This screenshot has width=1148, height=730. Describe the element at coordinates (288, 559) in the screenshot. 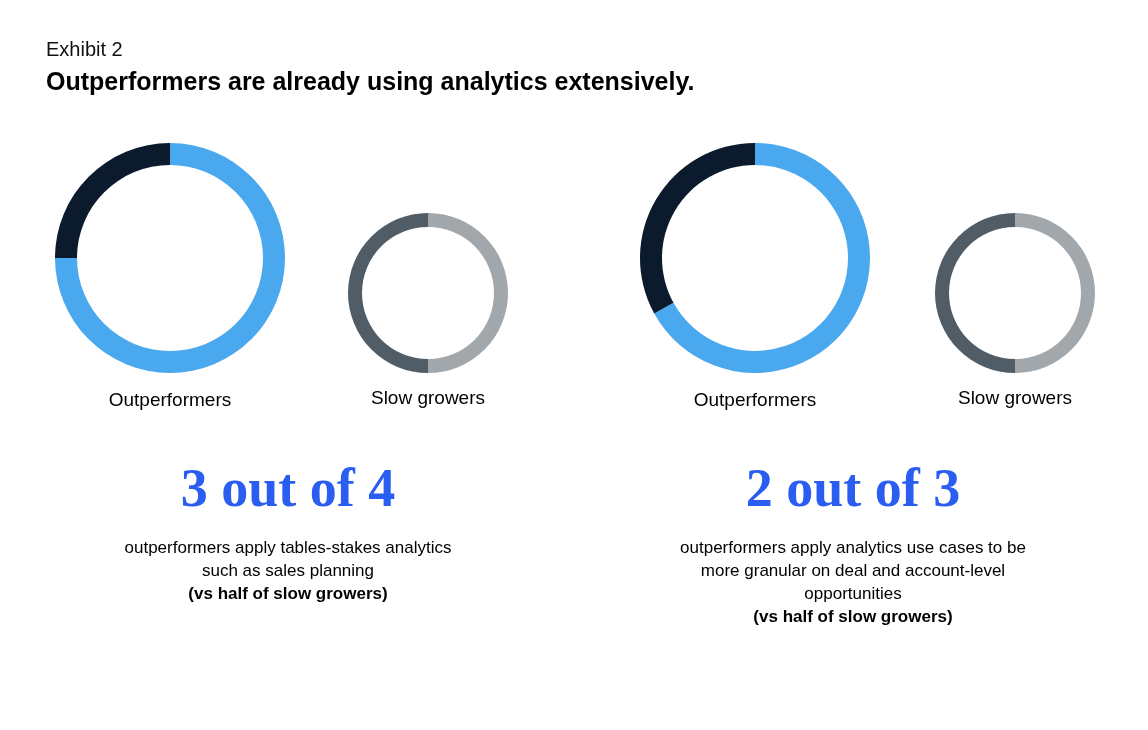

I see `text: outperformers apply tables-stakes analytics such as sales planning` at that location.